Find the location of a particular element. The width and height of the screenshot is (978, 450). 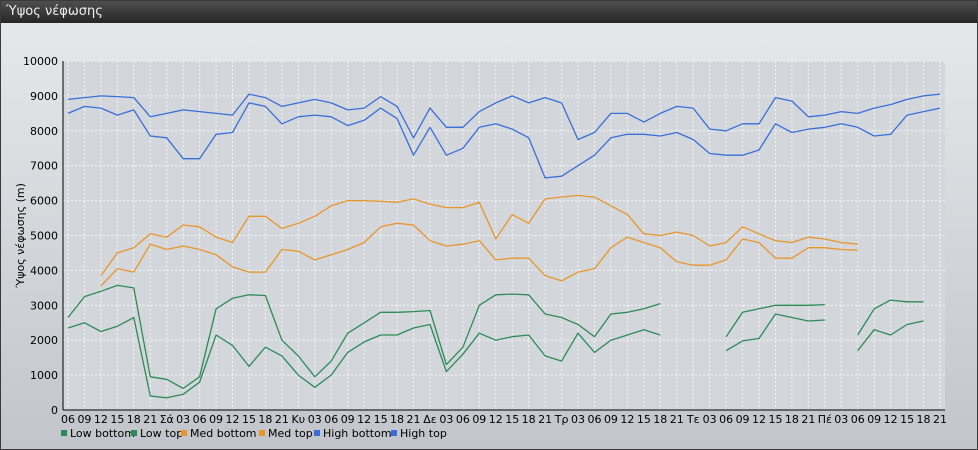

legend-entry: Med top is located at coordinates (290, 433).